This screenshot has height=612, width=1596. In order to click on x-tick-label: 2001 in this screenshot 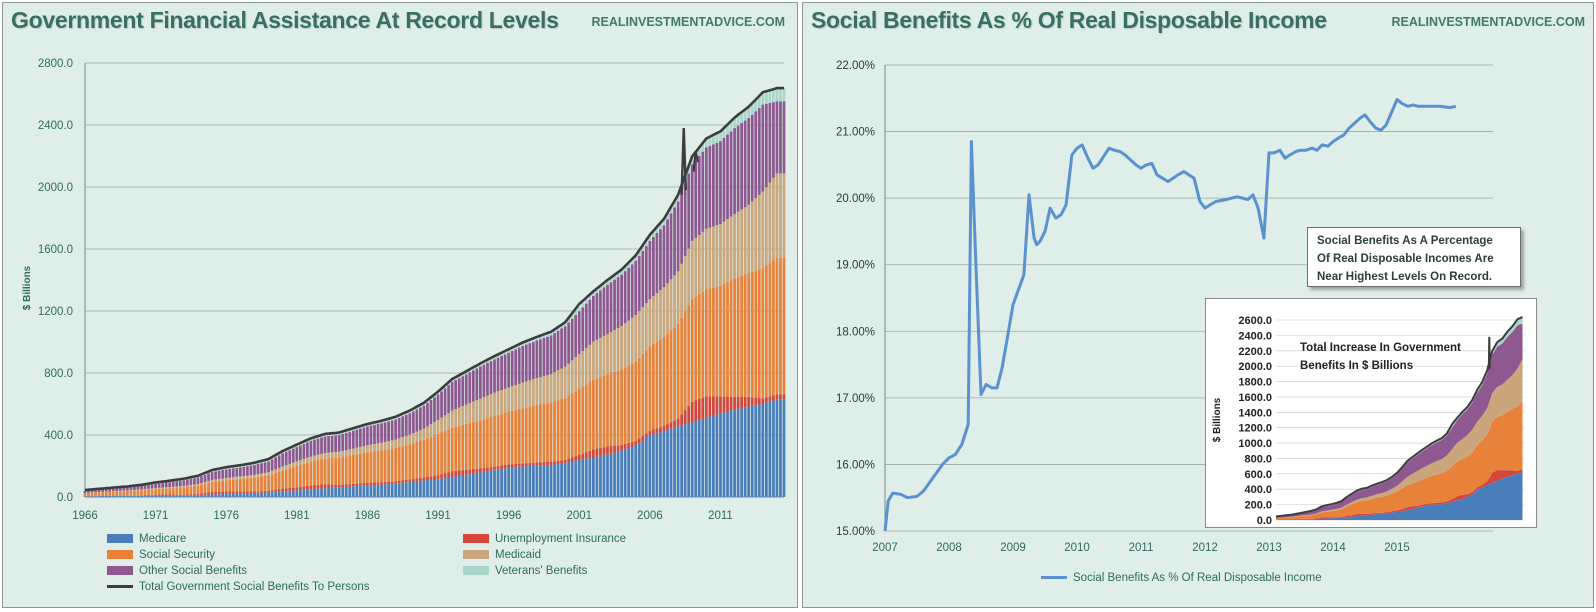, I will do `click(579, 516)`.